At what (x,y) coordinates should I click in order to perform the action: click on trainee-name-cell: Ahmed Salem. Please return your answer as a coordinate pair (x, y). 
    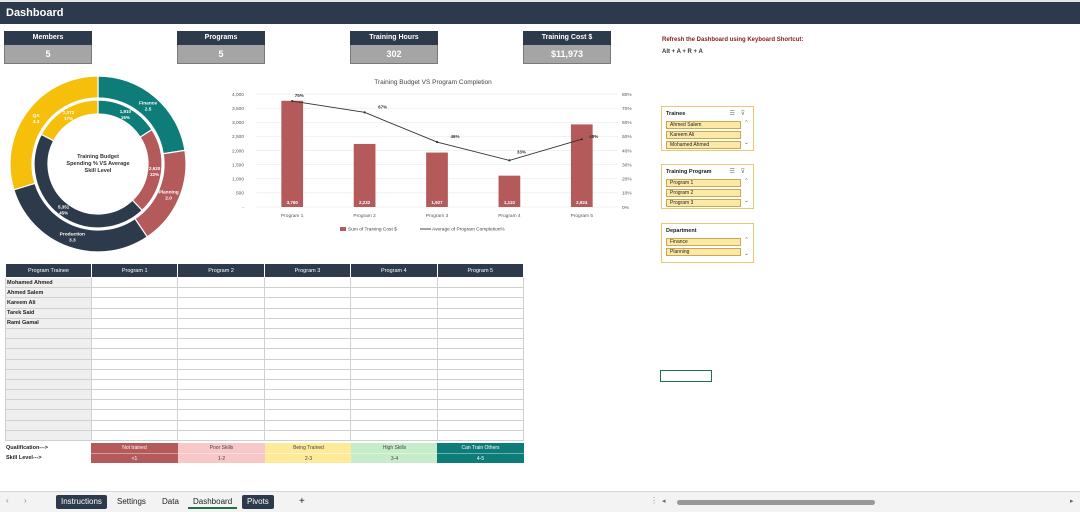
    Looking at the image, I should click on (48, 293).